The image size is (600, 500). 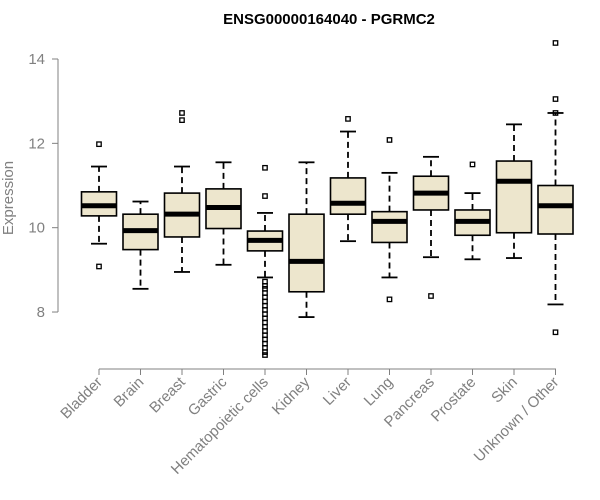 I want to click on category-label: Skin, so click(x=504, y=390).